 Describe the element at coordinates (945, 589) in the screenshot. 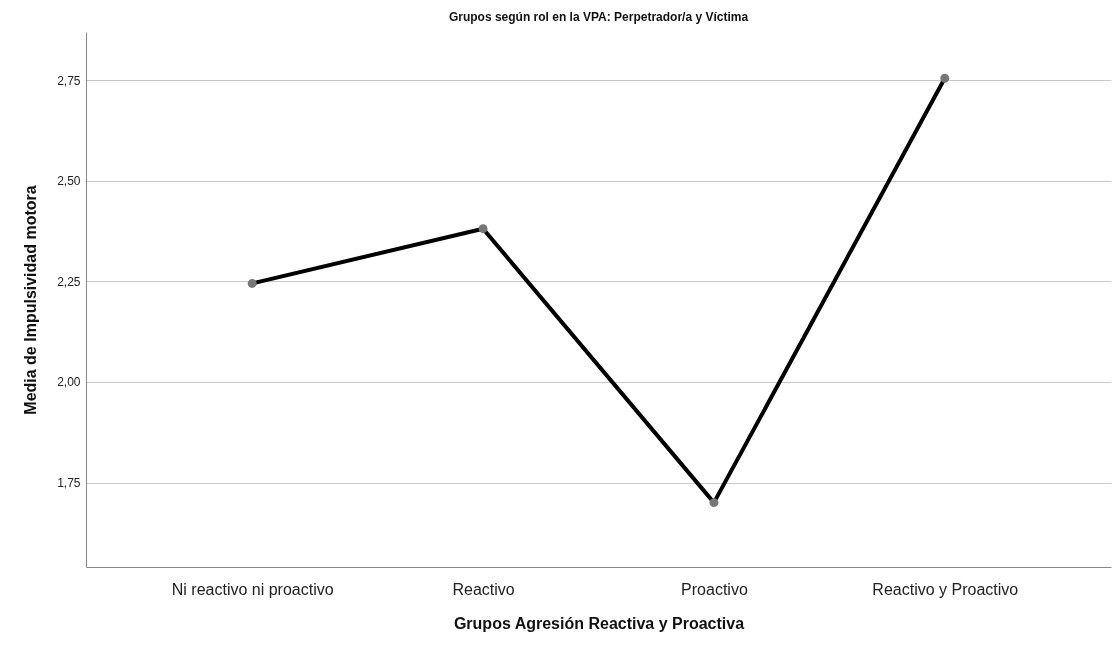

I see `x-tick-label: Reactivo y Proactivo` at that location.